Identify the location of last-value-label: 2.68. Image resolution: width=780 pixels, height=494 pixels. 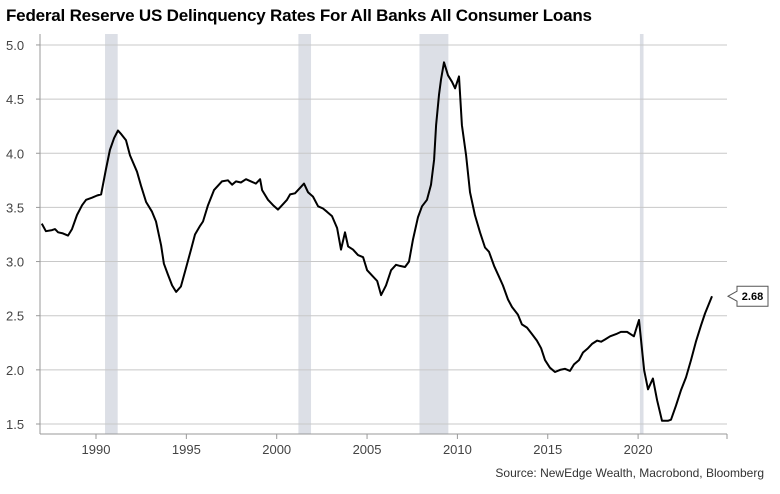
(752, 297).